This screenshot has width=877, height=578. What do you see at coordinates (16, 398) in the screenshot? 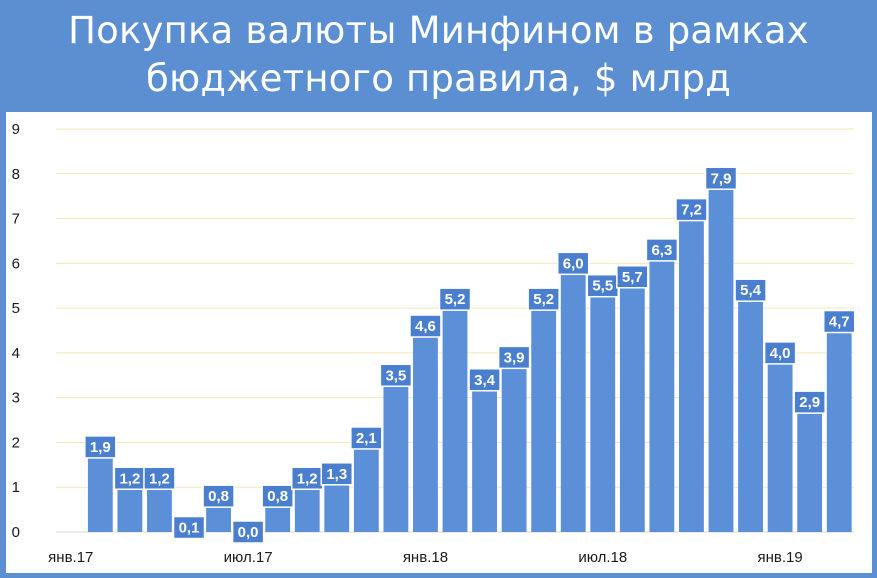
I see `y-tick-label: 3` at bounding box center [16, 398].